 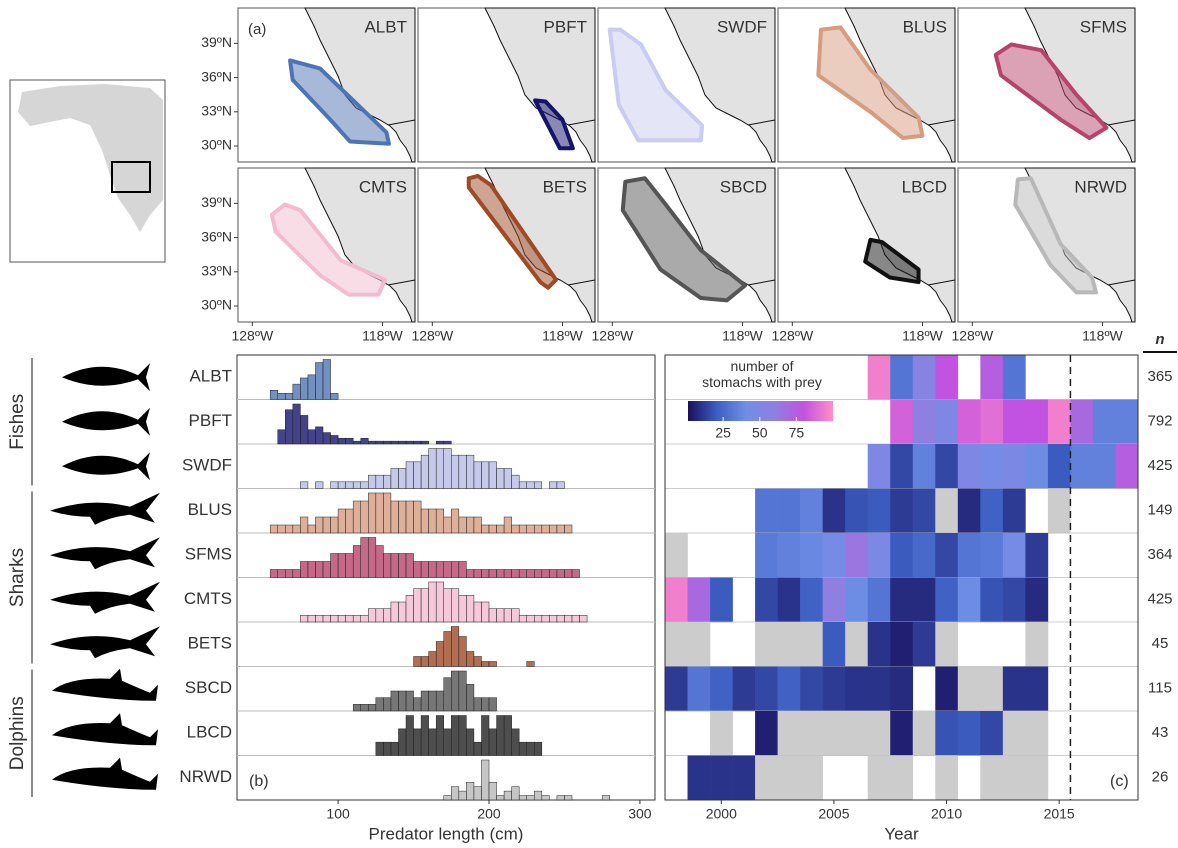 I want to click on sample-size: 425, so click(x=1159, y=465).